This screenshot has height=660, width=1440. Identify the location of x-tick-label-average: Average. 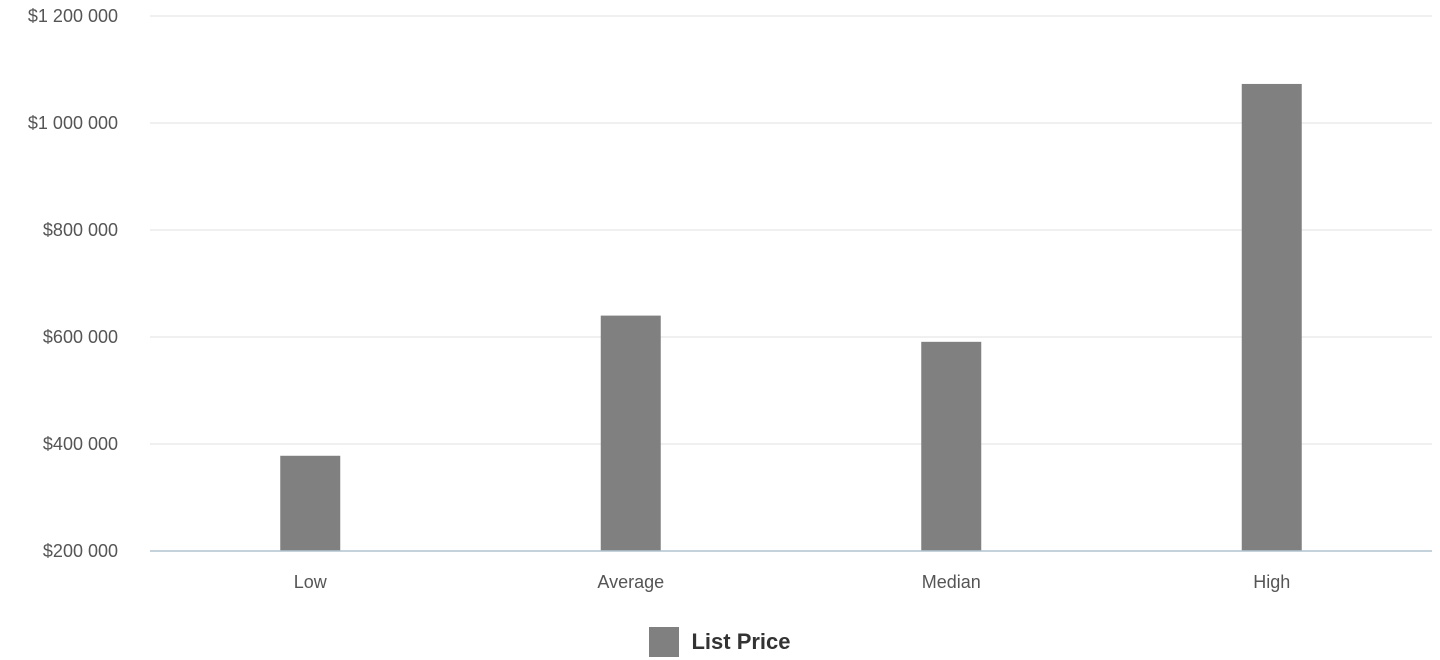
(630, 582).